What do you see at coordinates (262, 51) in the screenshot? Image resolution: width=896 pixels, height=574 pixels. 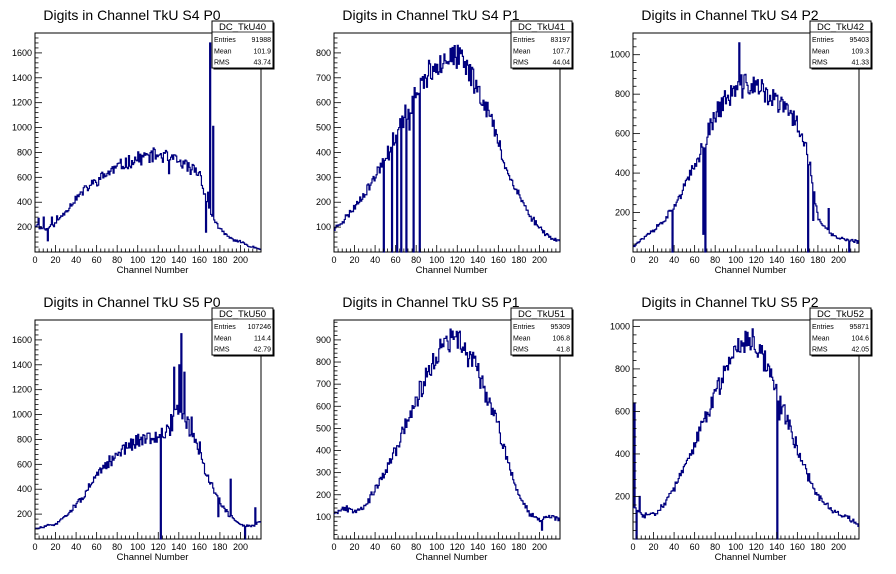 I see `stats-mean-value: 101.9` at bounding box center [262, 51].